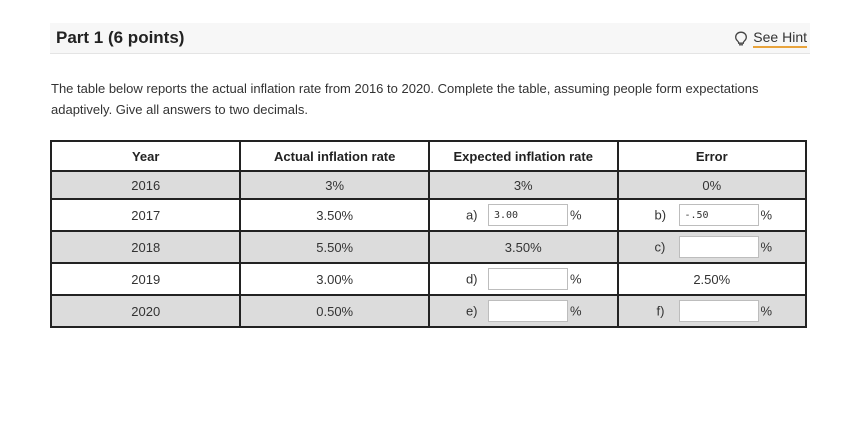  Describe the element at coordinates (711, 156) in the screenshot. I see `header-error: Error` at that location.